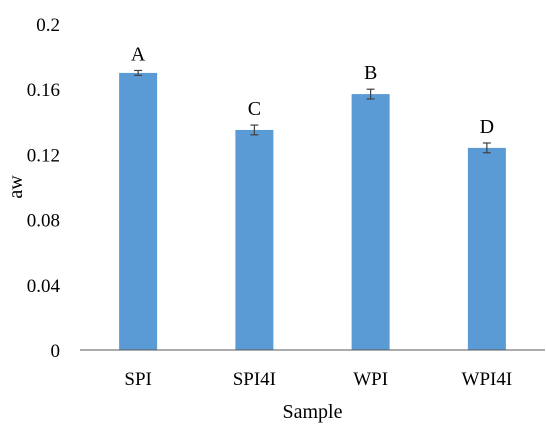  Describe the element at coordinates (254, 109) in the screenshot. I see `significance-letter: C` at that location.